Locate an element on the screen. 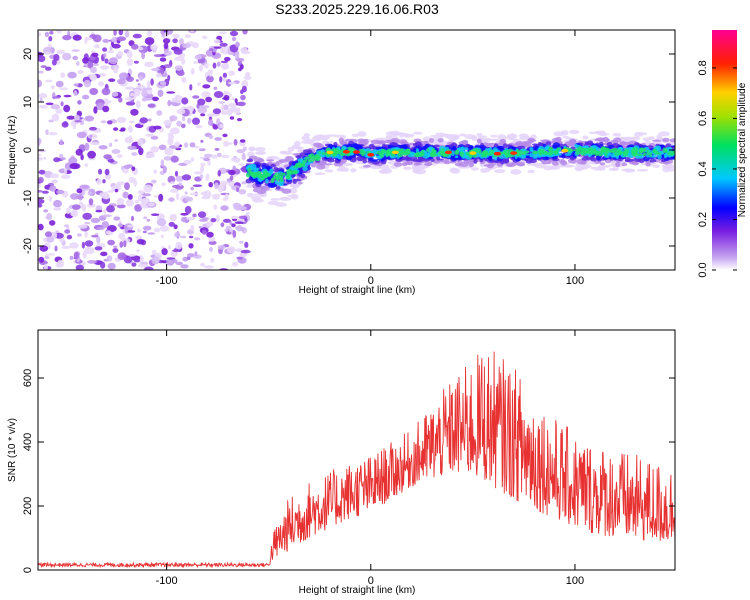 The height and width of the screenshot is (600, 750). colorbar-gradient is located at coordinates (724, 150).